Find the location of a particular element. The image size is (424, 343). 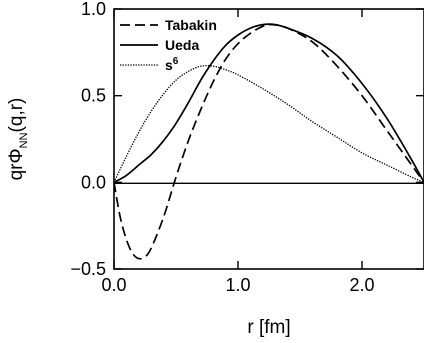

y-axis-title-base: qrΦ is located at coordinates (16, 164).